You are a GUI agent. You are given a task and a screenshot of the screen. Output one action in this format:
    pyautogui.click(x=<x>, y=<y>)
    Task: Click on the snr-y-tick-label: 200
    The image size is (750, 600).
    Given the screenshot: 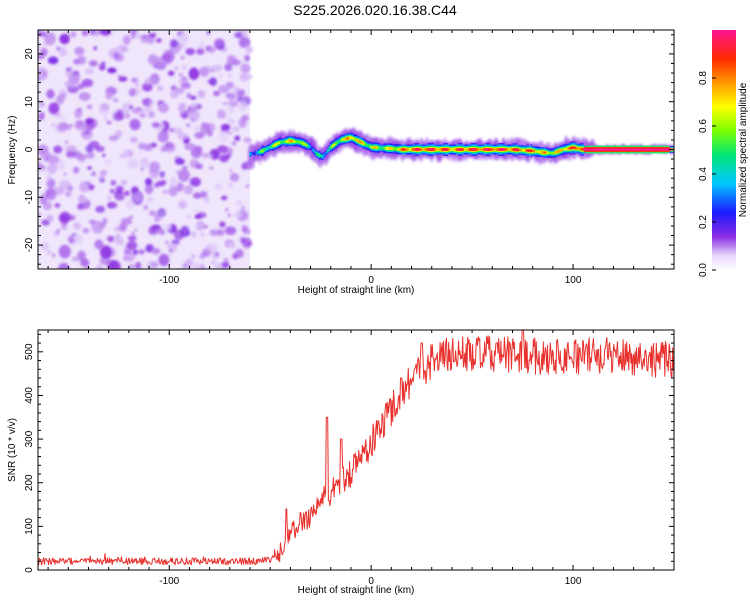 What is the action you would take?
    pyautogui.click(x=29, y=482)
    